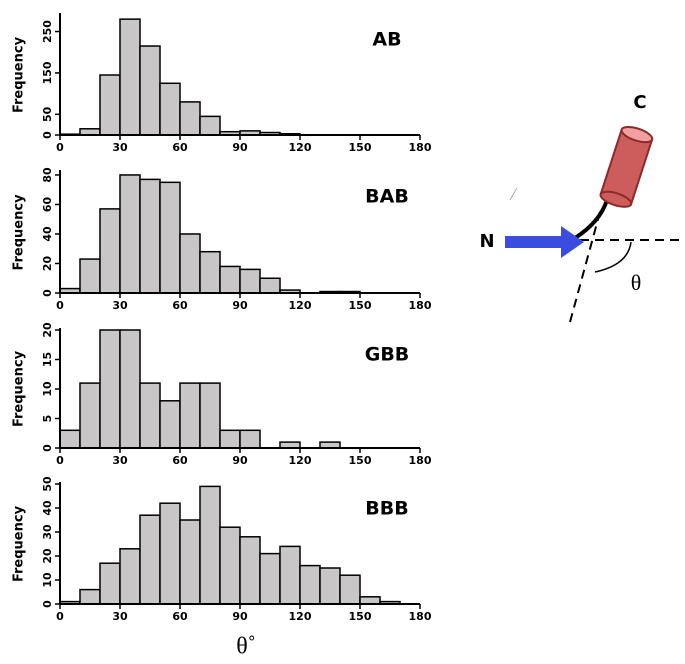 This screenshot has height=664, width=685. I want to click on y-tick-label: 250, so click(47, 31).